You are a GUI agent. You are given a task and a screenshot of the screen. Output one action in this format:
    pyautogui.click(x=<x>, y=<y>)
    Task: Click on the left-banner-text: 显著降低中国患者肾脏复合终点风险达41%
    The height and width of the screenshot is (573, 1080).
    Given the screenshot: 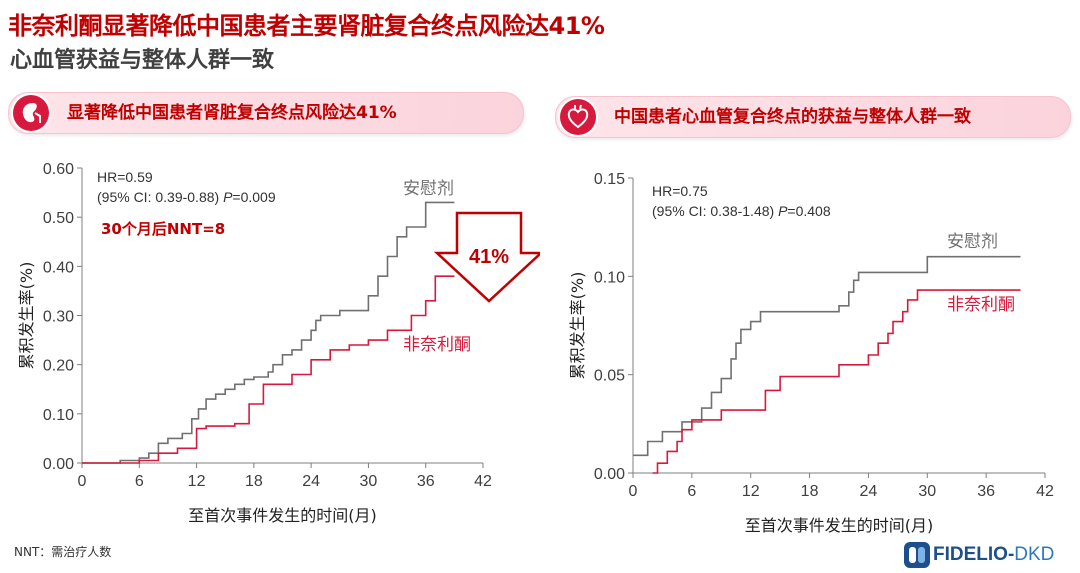 What is the action you would take?
    pyautogui.click(x=232, y=113)
    